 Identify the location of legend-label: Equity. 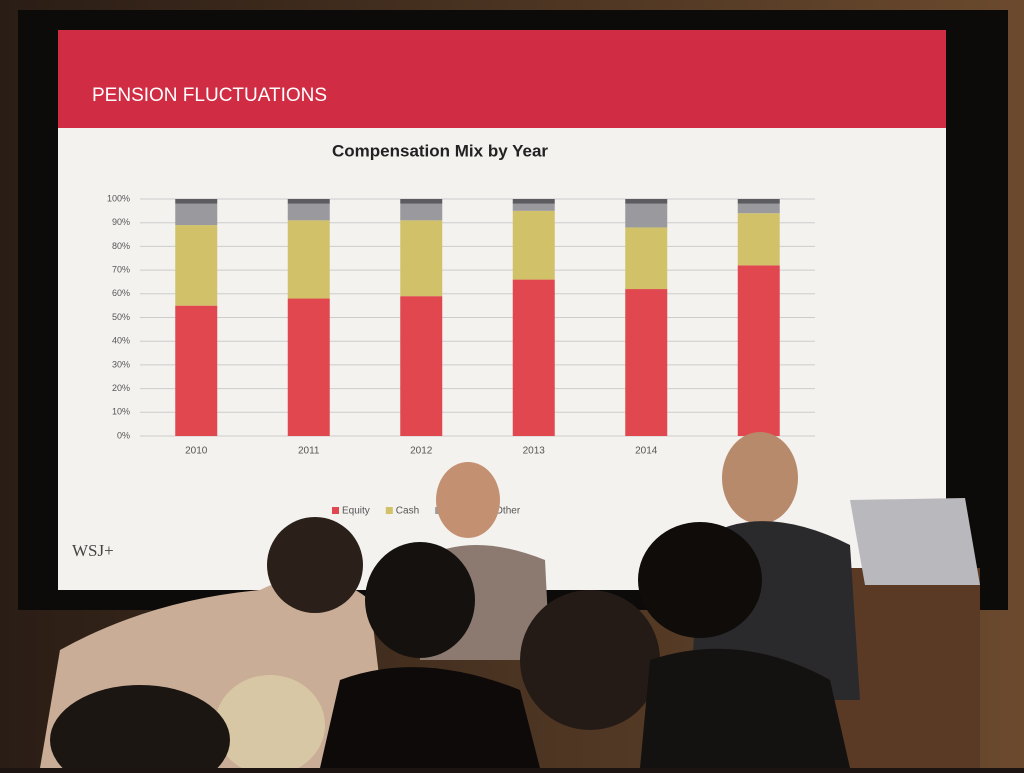
(356, 511).